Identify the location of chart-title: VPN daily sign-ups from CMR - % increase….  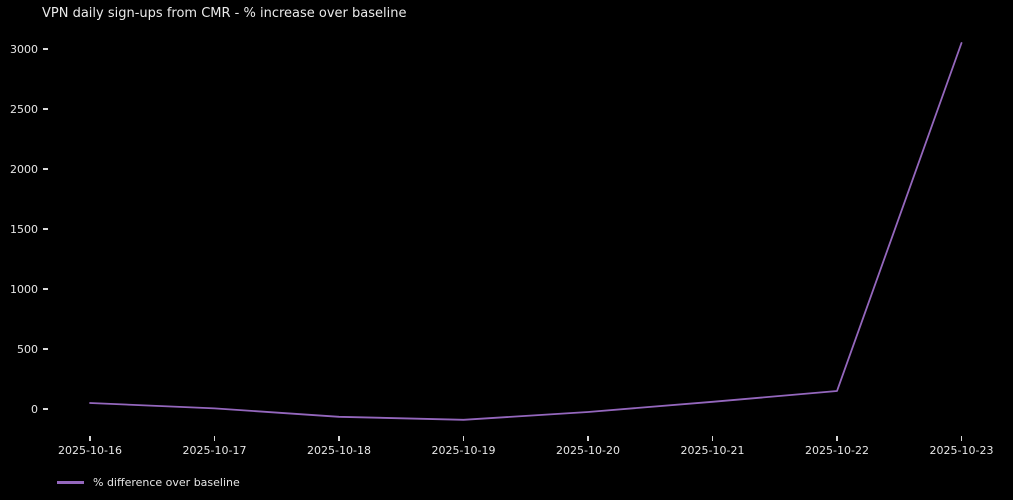
(224, 13).